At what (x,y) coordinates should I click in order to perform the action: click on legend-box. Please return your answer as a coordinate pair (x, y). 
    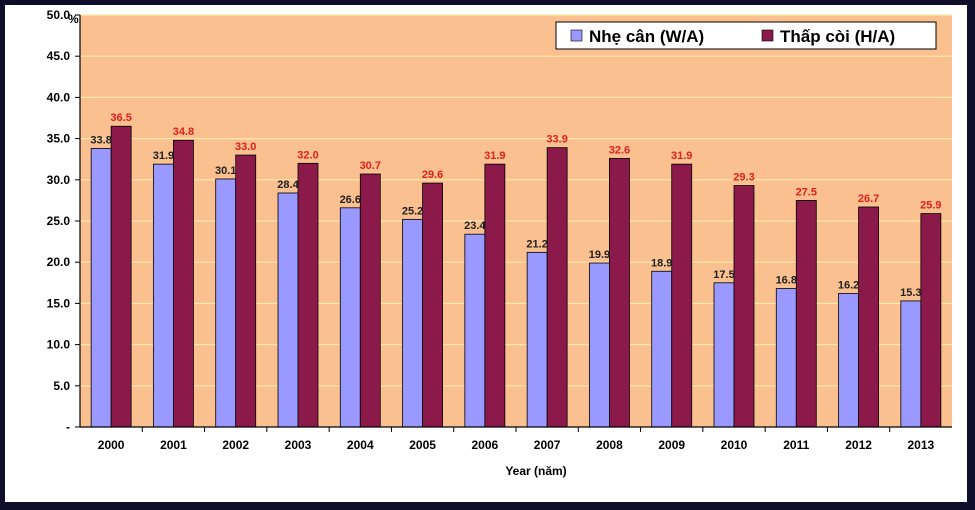
    Looking at the image, I should click on (746, 35).